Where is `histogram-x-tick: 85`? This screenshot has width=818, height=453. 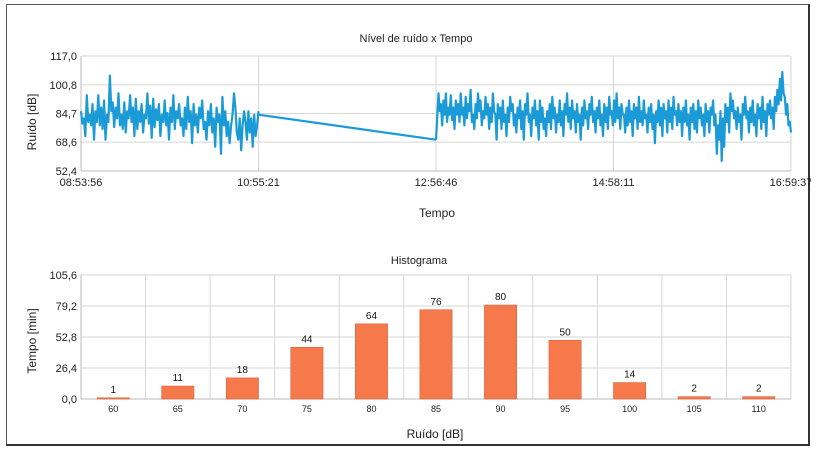 histogram-x-tick: 85 is located at coordinates (436, 409).